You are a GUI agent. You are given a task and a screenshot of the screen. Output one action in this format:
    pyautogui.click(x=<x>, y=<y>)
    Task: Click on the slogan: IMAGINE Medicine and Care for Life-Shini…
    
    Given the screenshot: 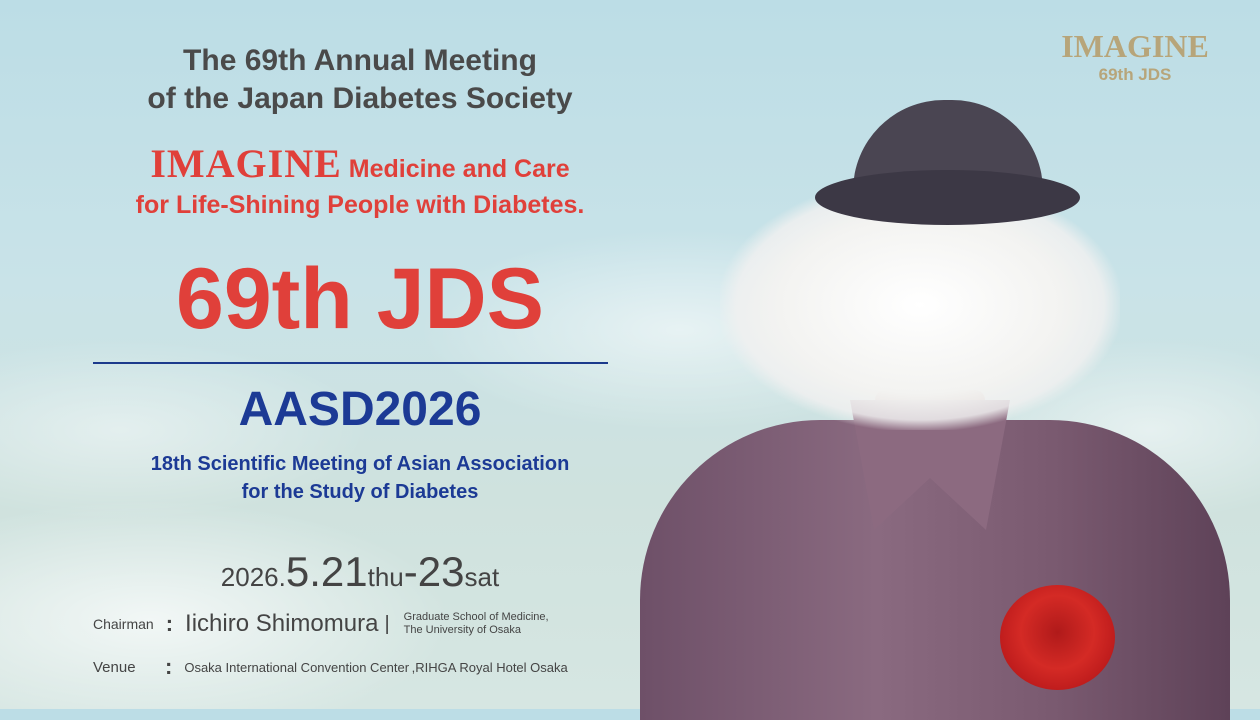 What is the action you would take?
    pyautogui.click(x=360, y=180)
    